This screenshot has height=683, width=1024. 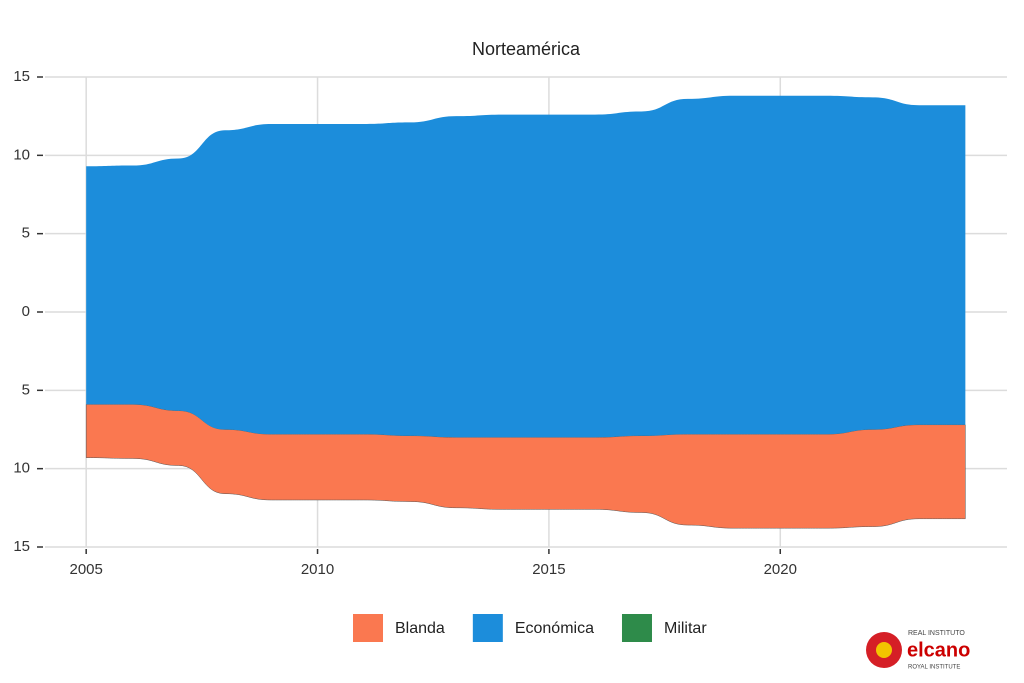 I want to click on x-tick-label: 2010, so click(x=317, y=569).